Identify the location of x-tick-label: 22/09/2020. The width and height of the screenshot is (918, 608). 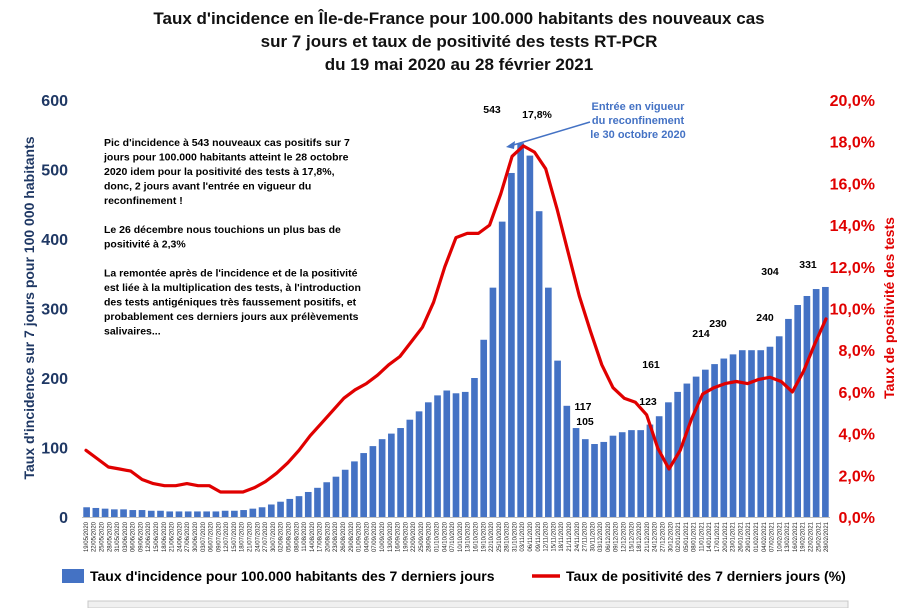
(414, 536).